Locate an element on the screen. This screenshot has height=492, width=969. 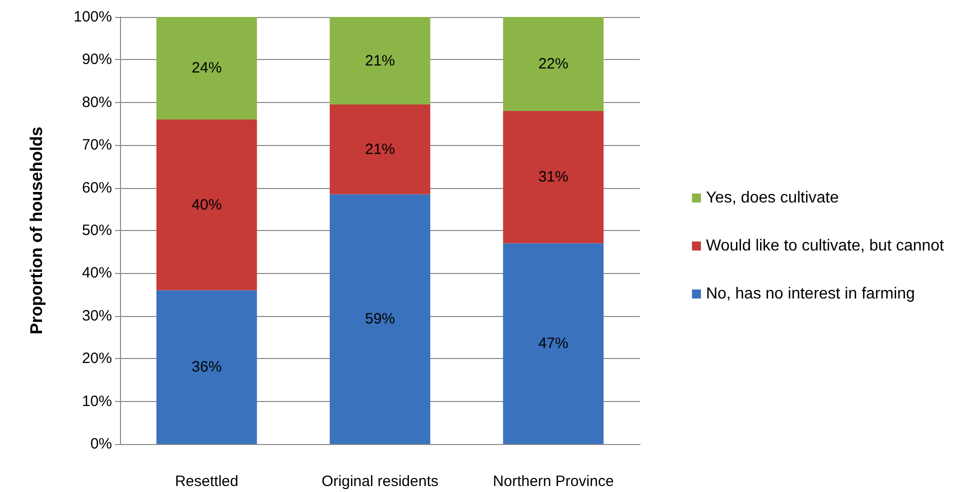
data-label: 40% is located at coordinates (207, 205).